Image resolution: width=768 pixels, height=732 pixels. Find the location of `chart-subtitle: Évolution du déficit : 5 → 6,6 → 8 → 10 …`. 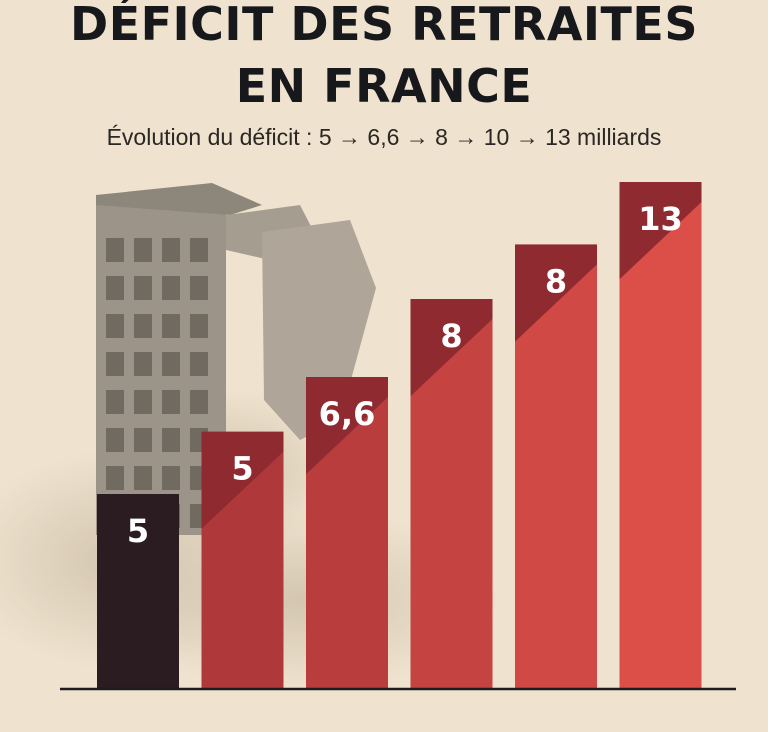

chart-subtitle: Évolution du déficit : 5 → 6,6 → 8 → 10 … is located at coordinates (384, 137).